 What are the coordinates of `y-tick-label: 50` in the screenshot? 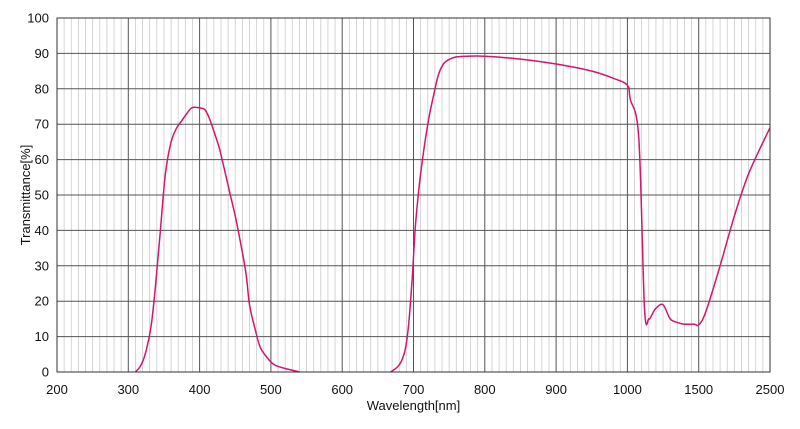 It's located at (42, 195).